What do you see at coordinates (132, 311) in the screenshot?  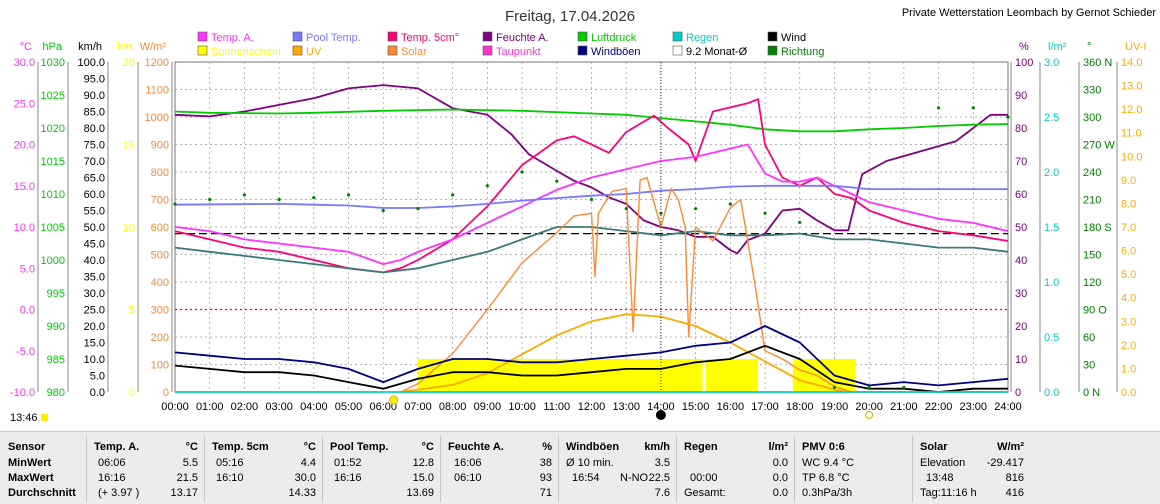 I see `y-tick-label: 5` at bounding box center [132, 311].